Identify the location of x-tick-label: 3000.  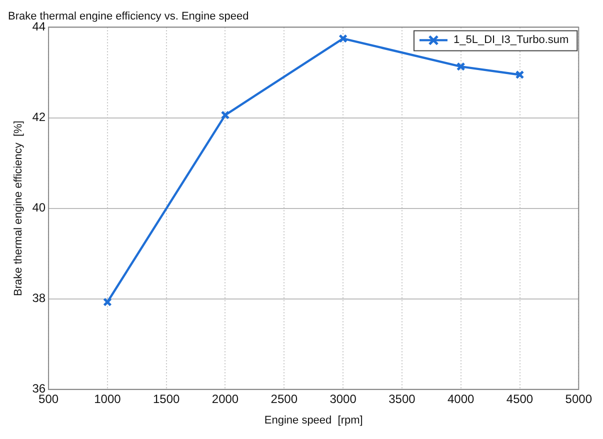
(343, 399).